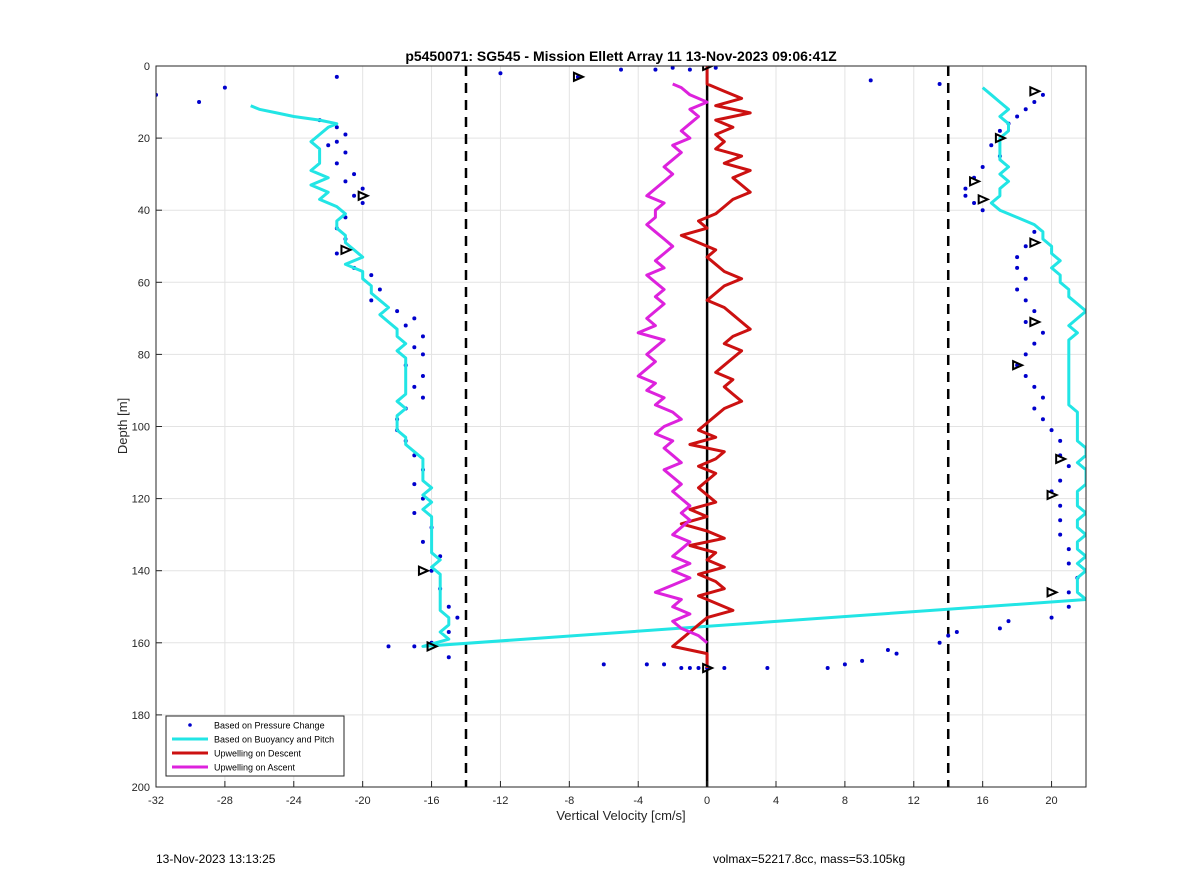  What do you see at coordinates (216, 859) in the screenshot?
I see `footer-timestamp: 13-Nov-2023 13:13:25` at bounding box center [216, 859].